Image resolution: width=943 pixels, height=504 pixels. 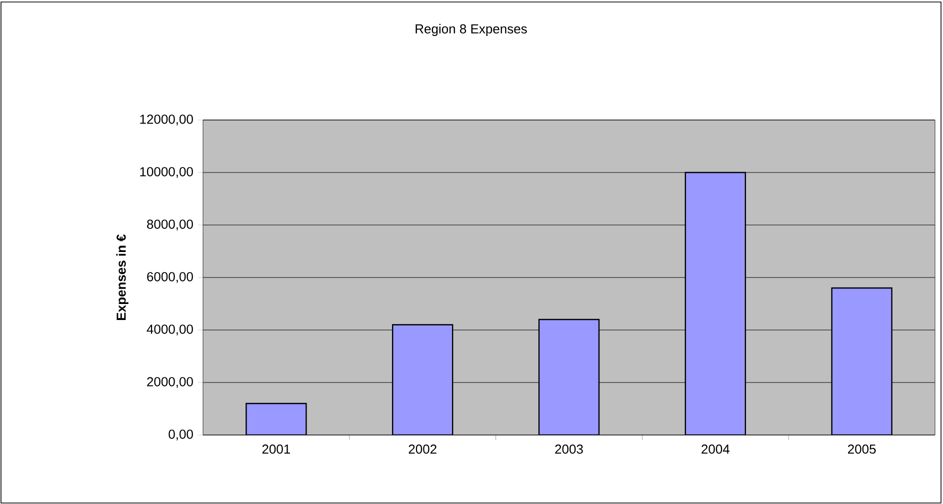 What do you see at coordinates (170, 277) in the screenshot?
I see `y-tick-label: 6000,00` at bounding box center [170, 277].